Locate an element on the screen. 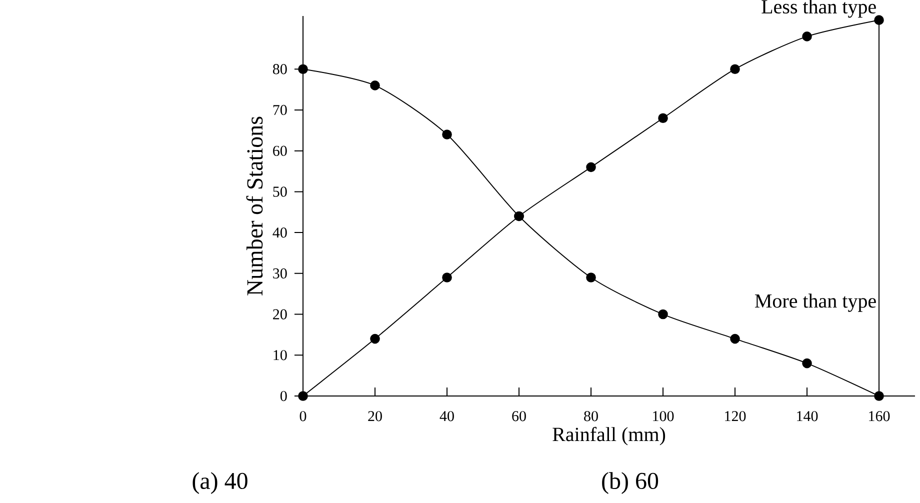 Image resolution: width=920 pixels, height=503 pixels. y-tick-label: 40 is located at coordinates (279, 232).